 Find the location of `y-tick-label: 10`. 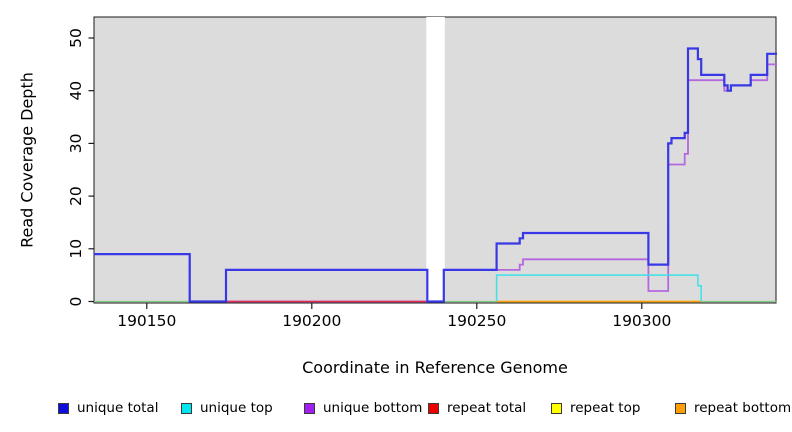

y-tick-label: 10 is located at coordinates (76, 249).